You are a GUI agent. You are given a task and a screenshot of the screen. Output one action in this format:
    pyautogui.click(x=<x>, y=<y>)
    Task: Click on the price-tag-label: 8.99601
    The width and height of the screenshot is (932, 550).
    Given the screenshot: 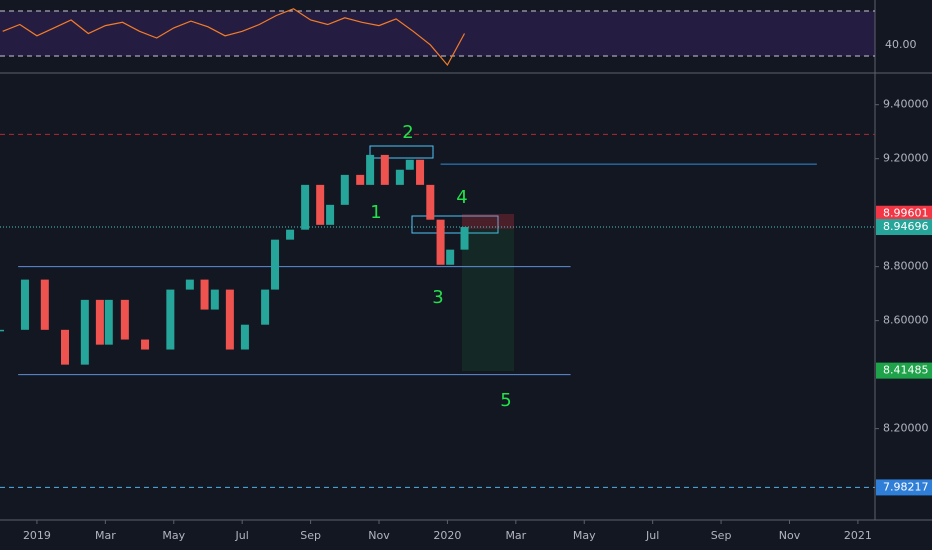 What is the action you would take?
    pyautogui.click(x=906, y=213)
    